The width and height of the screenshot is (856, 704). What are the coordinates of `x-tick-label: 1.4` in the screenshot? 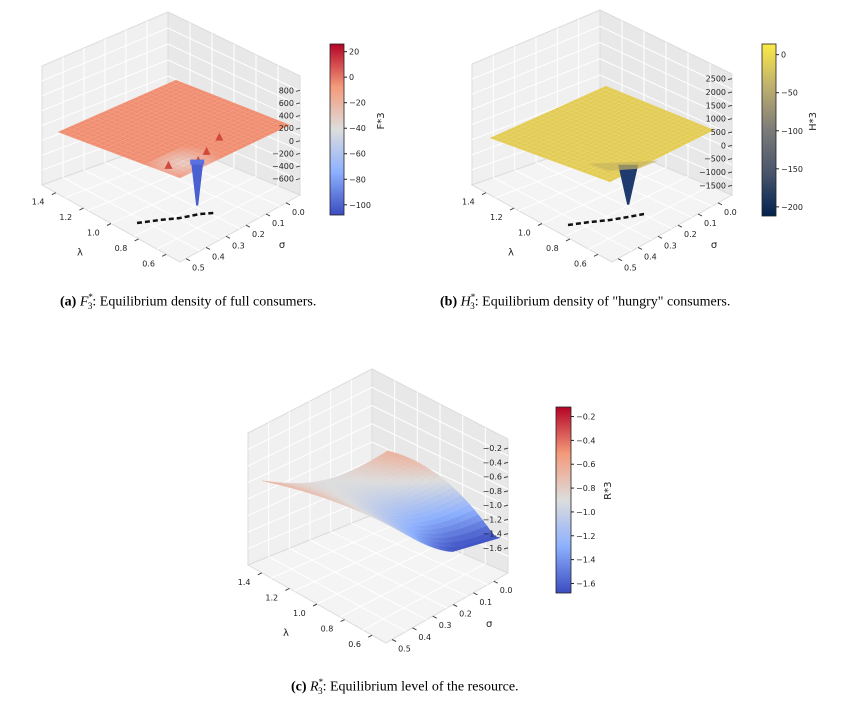 It's located at (468, 202).